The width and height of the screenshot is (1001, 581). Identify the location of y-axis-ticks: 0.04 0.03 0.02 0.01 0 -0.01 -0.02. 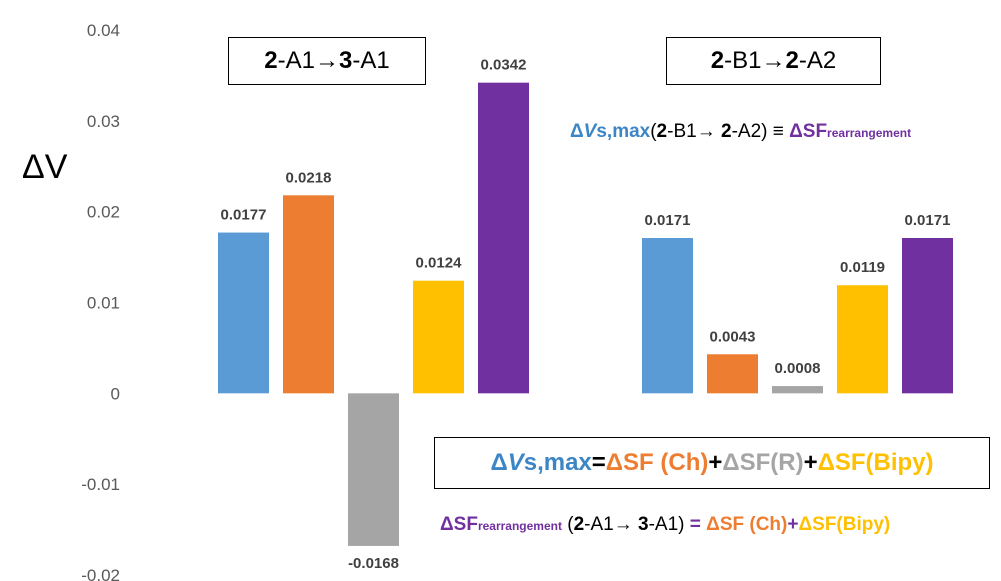
(100, 301).